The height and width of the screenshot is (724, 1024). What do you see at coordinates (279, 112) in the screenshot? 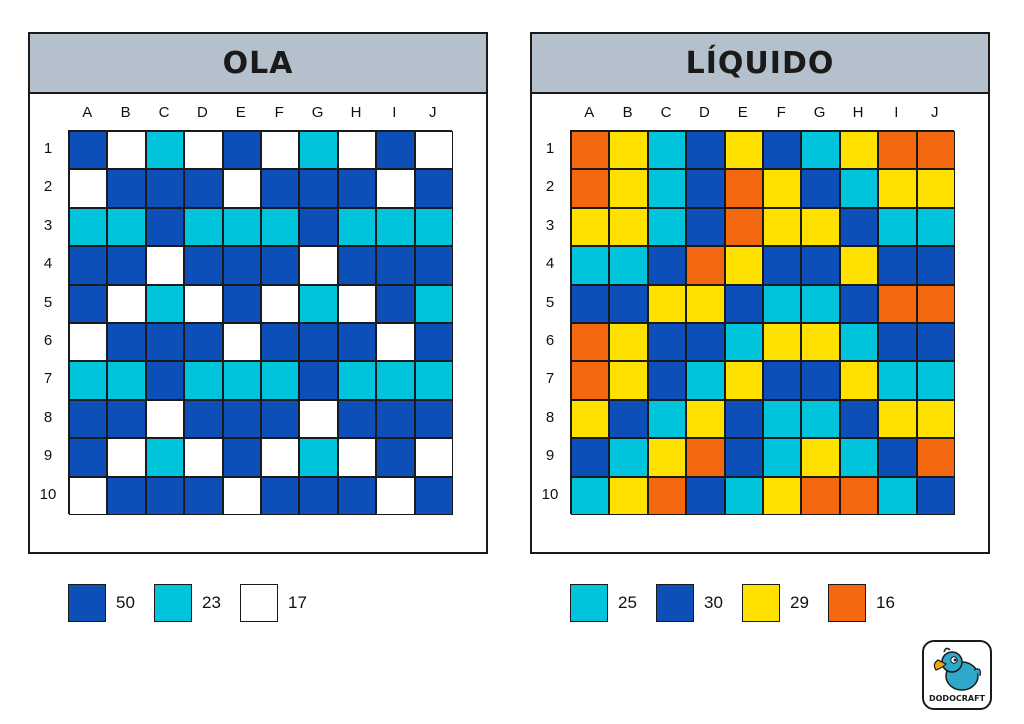
I see `column-label: F` at bounding box center [279, 112].